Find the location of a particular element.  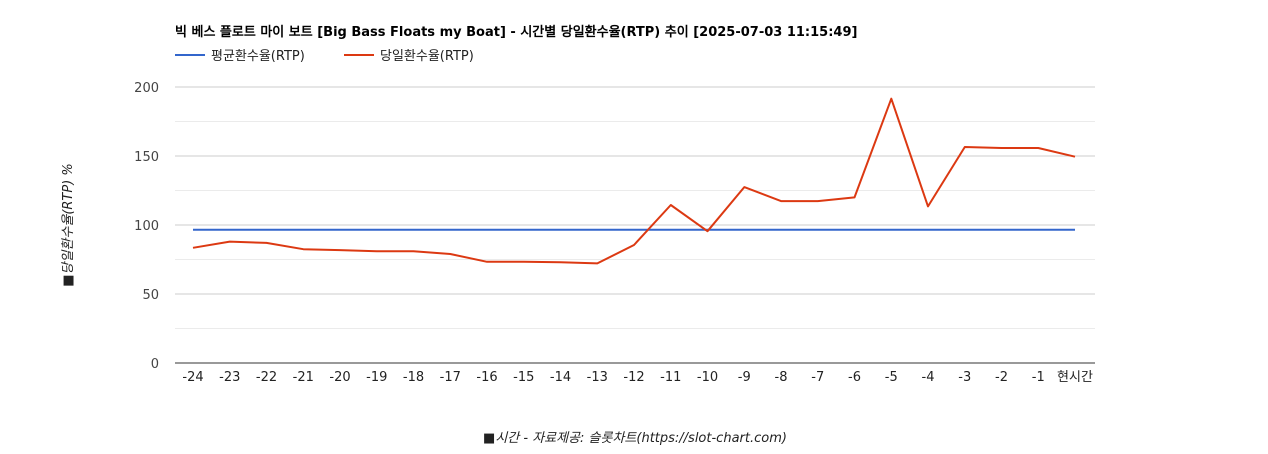

y-tick-label: 100 is located at coordinates (146, 226).